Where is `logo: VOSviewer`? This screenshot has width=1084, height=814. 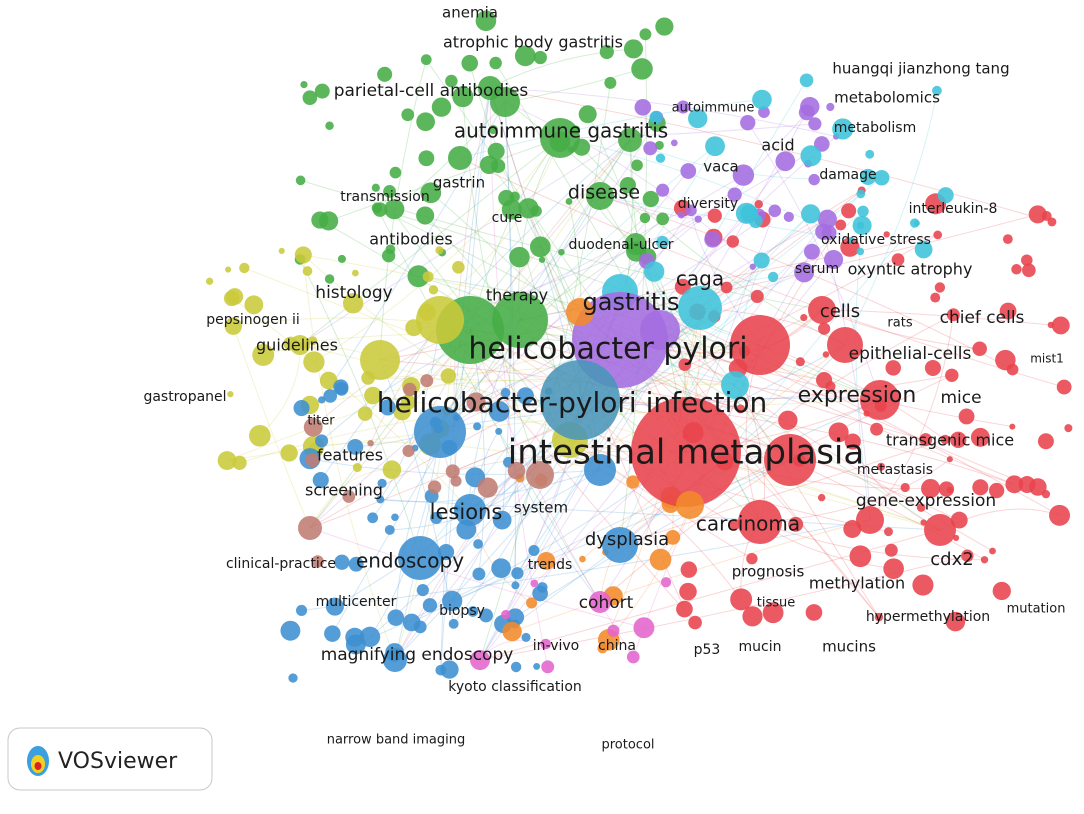 logo: VOSviewer is located at coordinates (110, 759).